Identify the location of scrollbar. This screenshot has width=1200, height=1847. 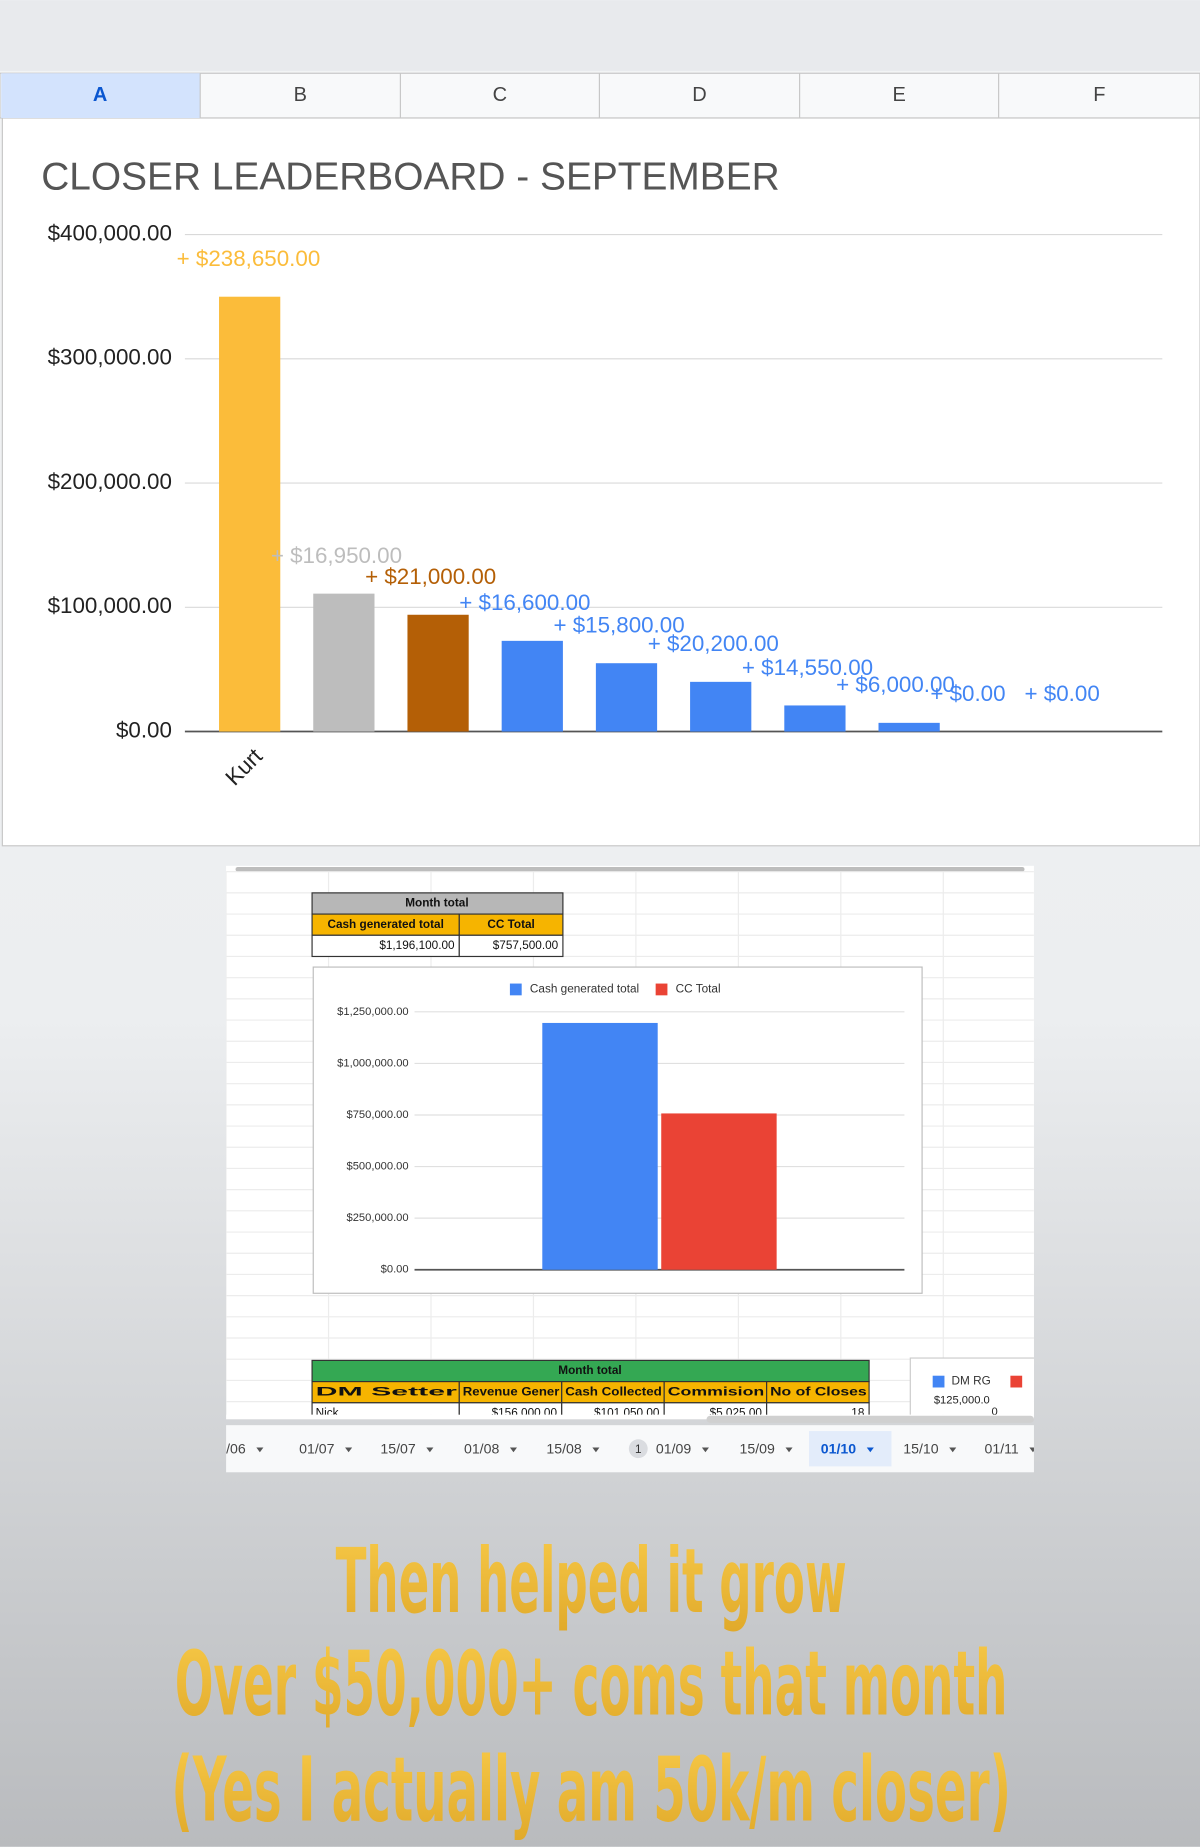
(870, 1419).